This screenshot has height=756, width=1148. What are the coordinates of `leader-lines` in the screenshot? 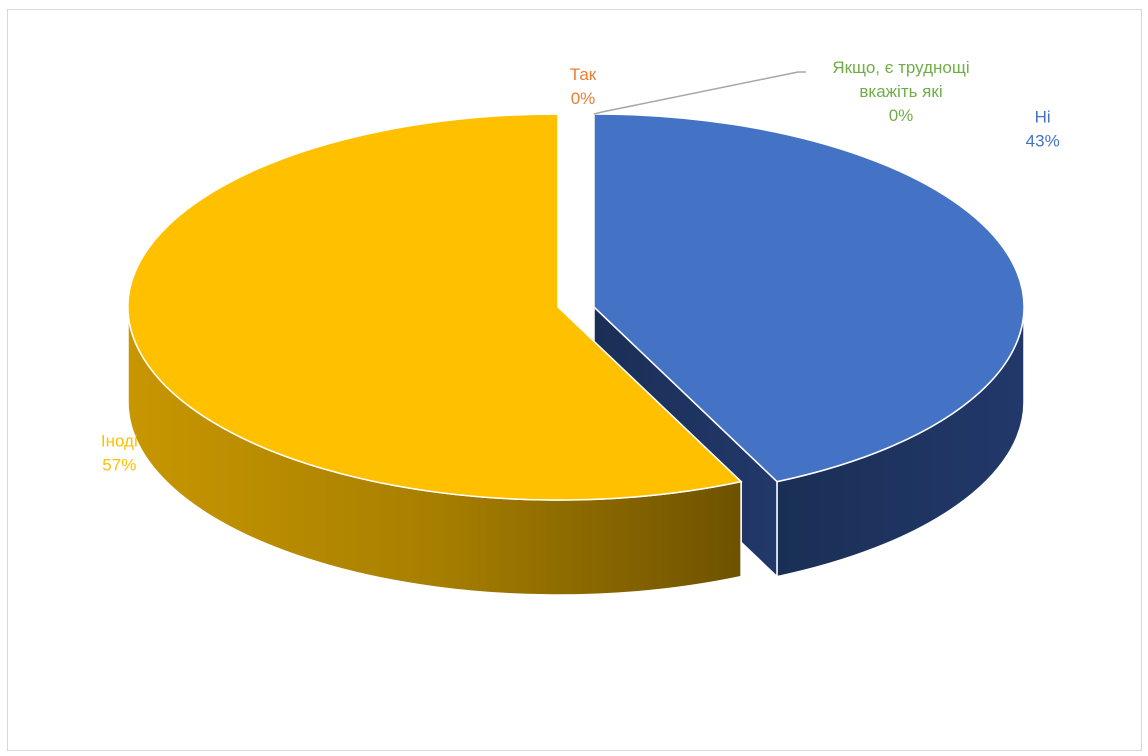 It's located at (699, 93).